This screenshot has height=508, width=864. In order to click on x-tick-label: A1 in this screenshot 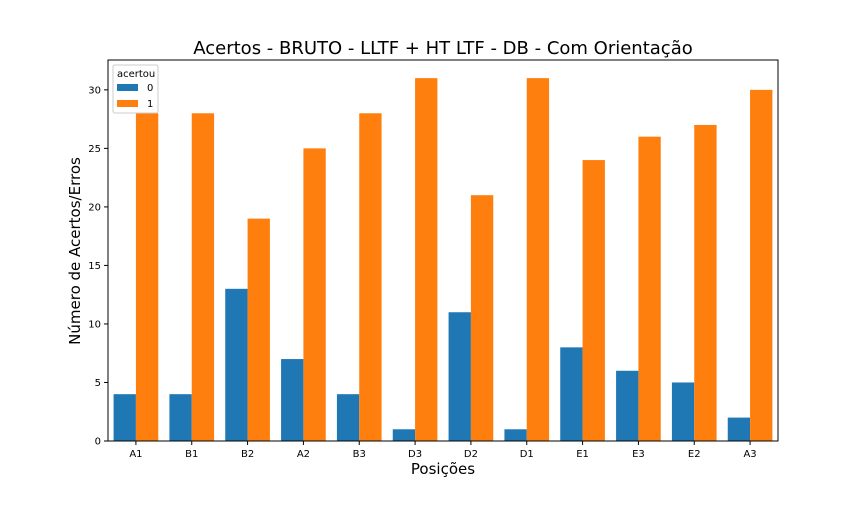, I will do `click(135, 454)`.